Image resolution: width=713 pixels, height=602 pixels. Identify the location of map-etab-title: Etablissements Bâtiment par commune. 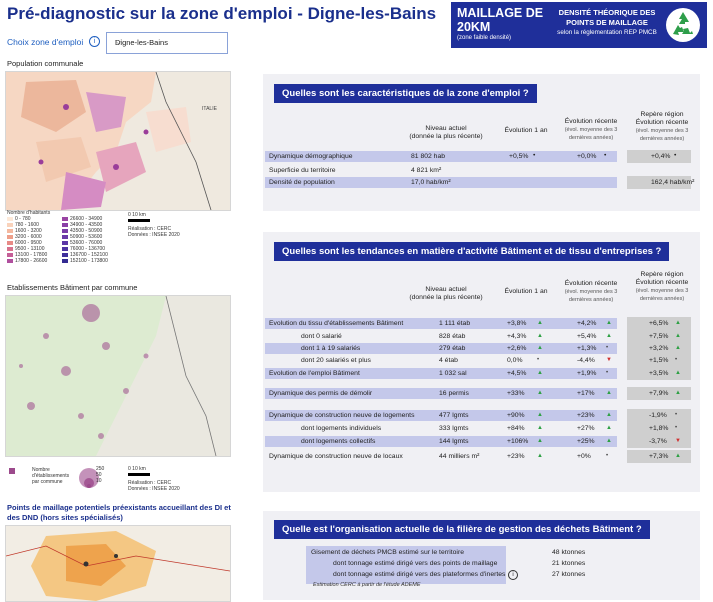
(72, 287).